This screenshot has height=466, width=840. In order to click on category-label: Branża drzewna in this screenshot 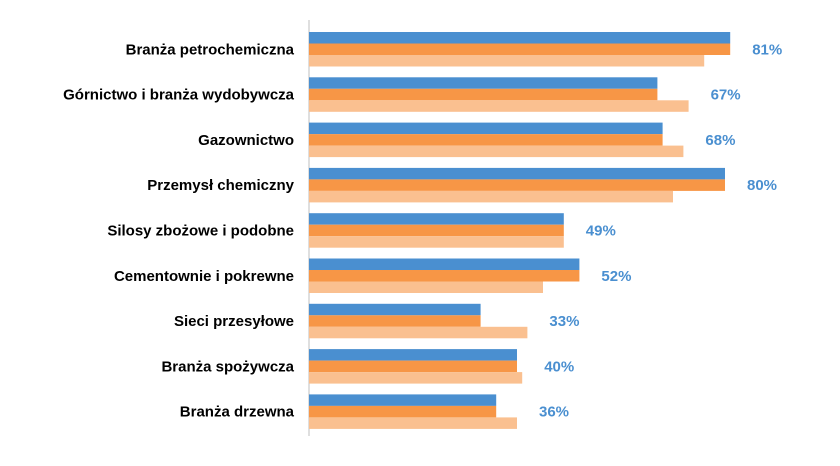, I will do `click(237, 412)`.